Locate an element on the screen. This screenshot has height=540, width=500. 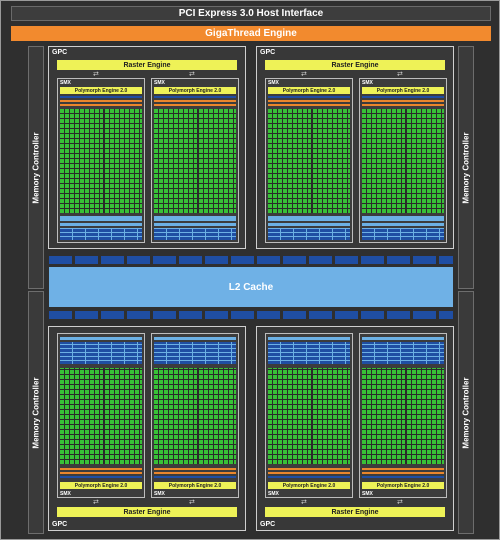
memory-controller-top-right: Memory Controller is located at coordinates (466, 167).